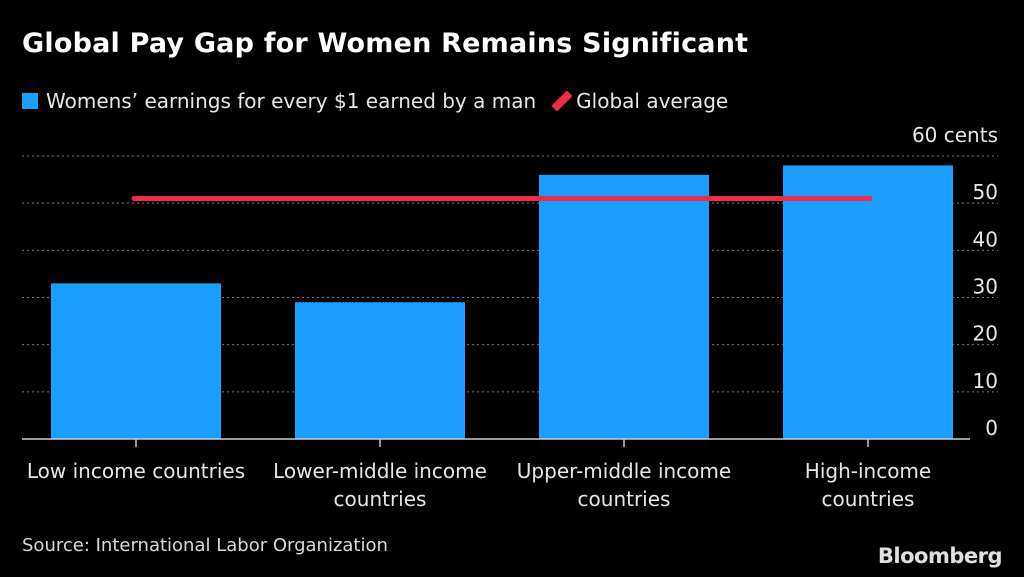 This screenshot has height=577, width=1024. Describe the element at coordinates (624, 485) in the screenshot. I see `x-tick-label-2: Upper-middle income countries` at that location.